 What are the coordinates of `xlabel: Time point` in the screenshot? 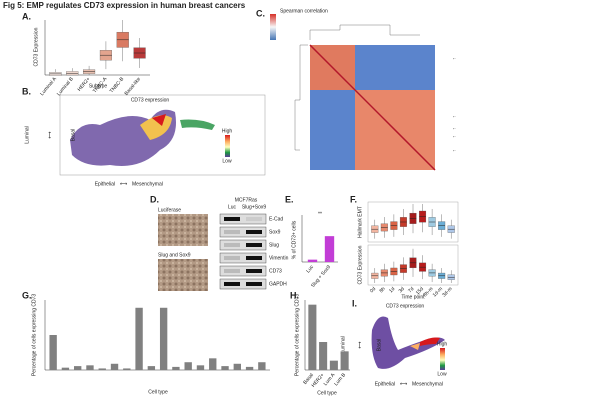 It's located at (413, 297).